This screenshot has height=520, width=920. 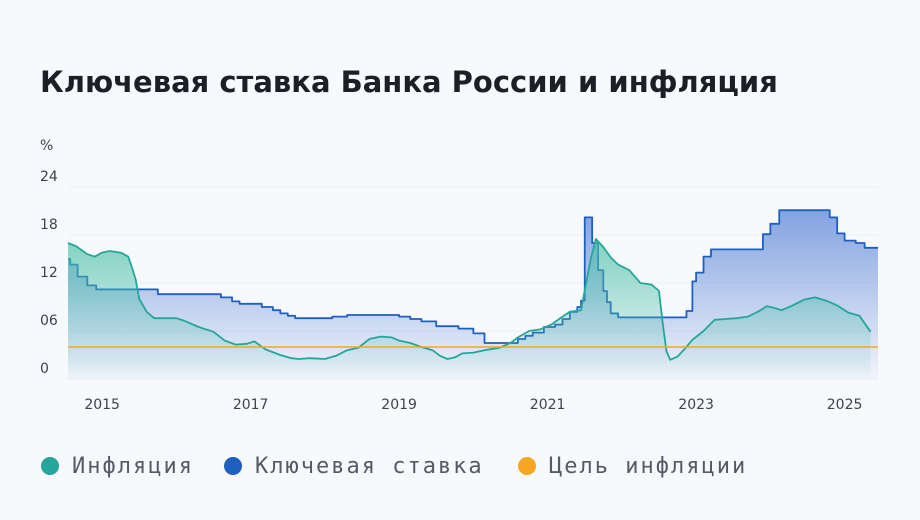 I want to click on legend-label: Цель инфляции, so click(x=648, y=466).